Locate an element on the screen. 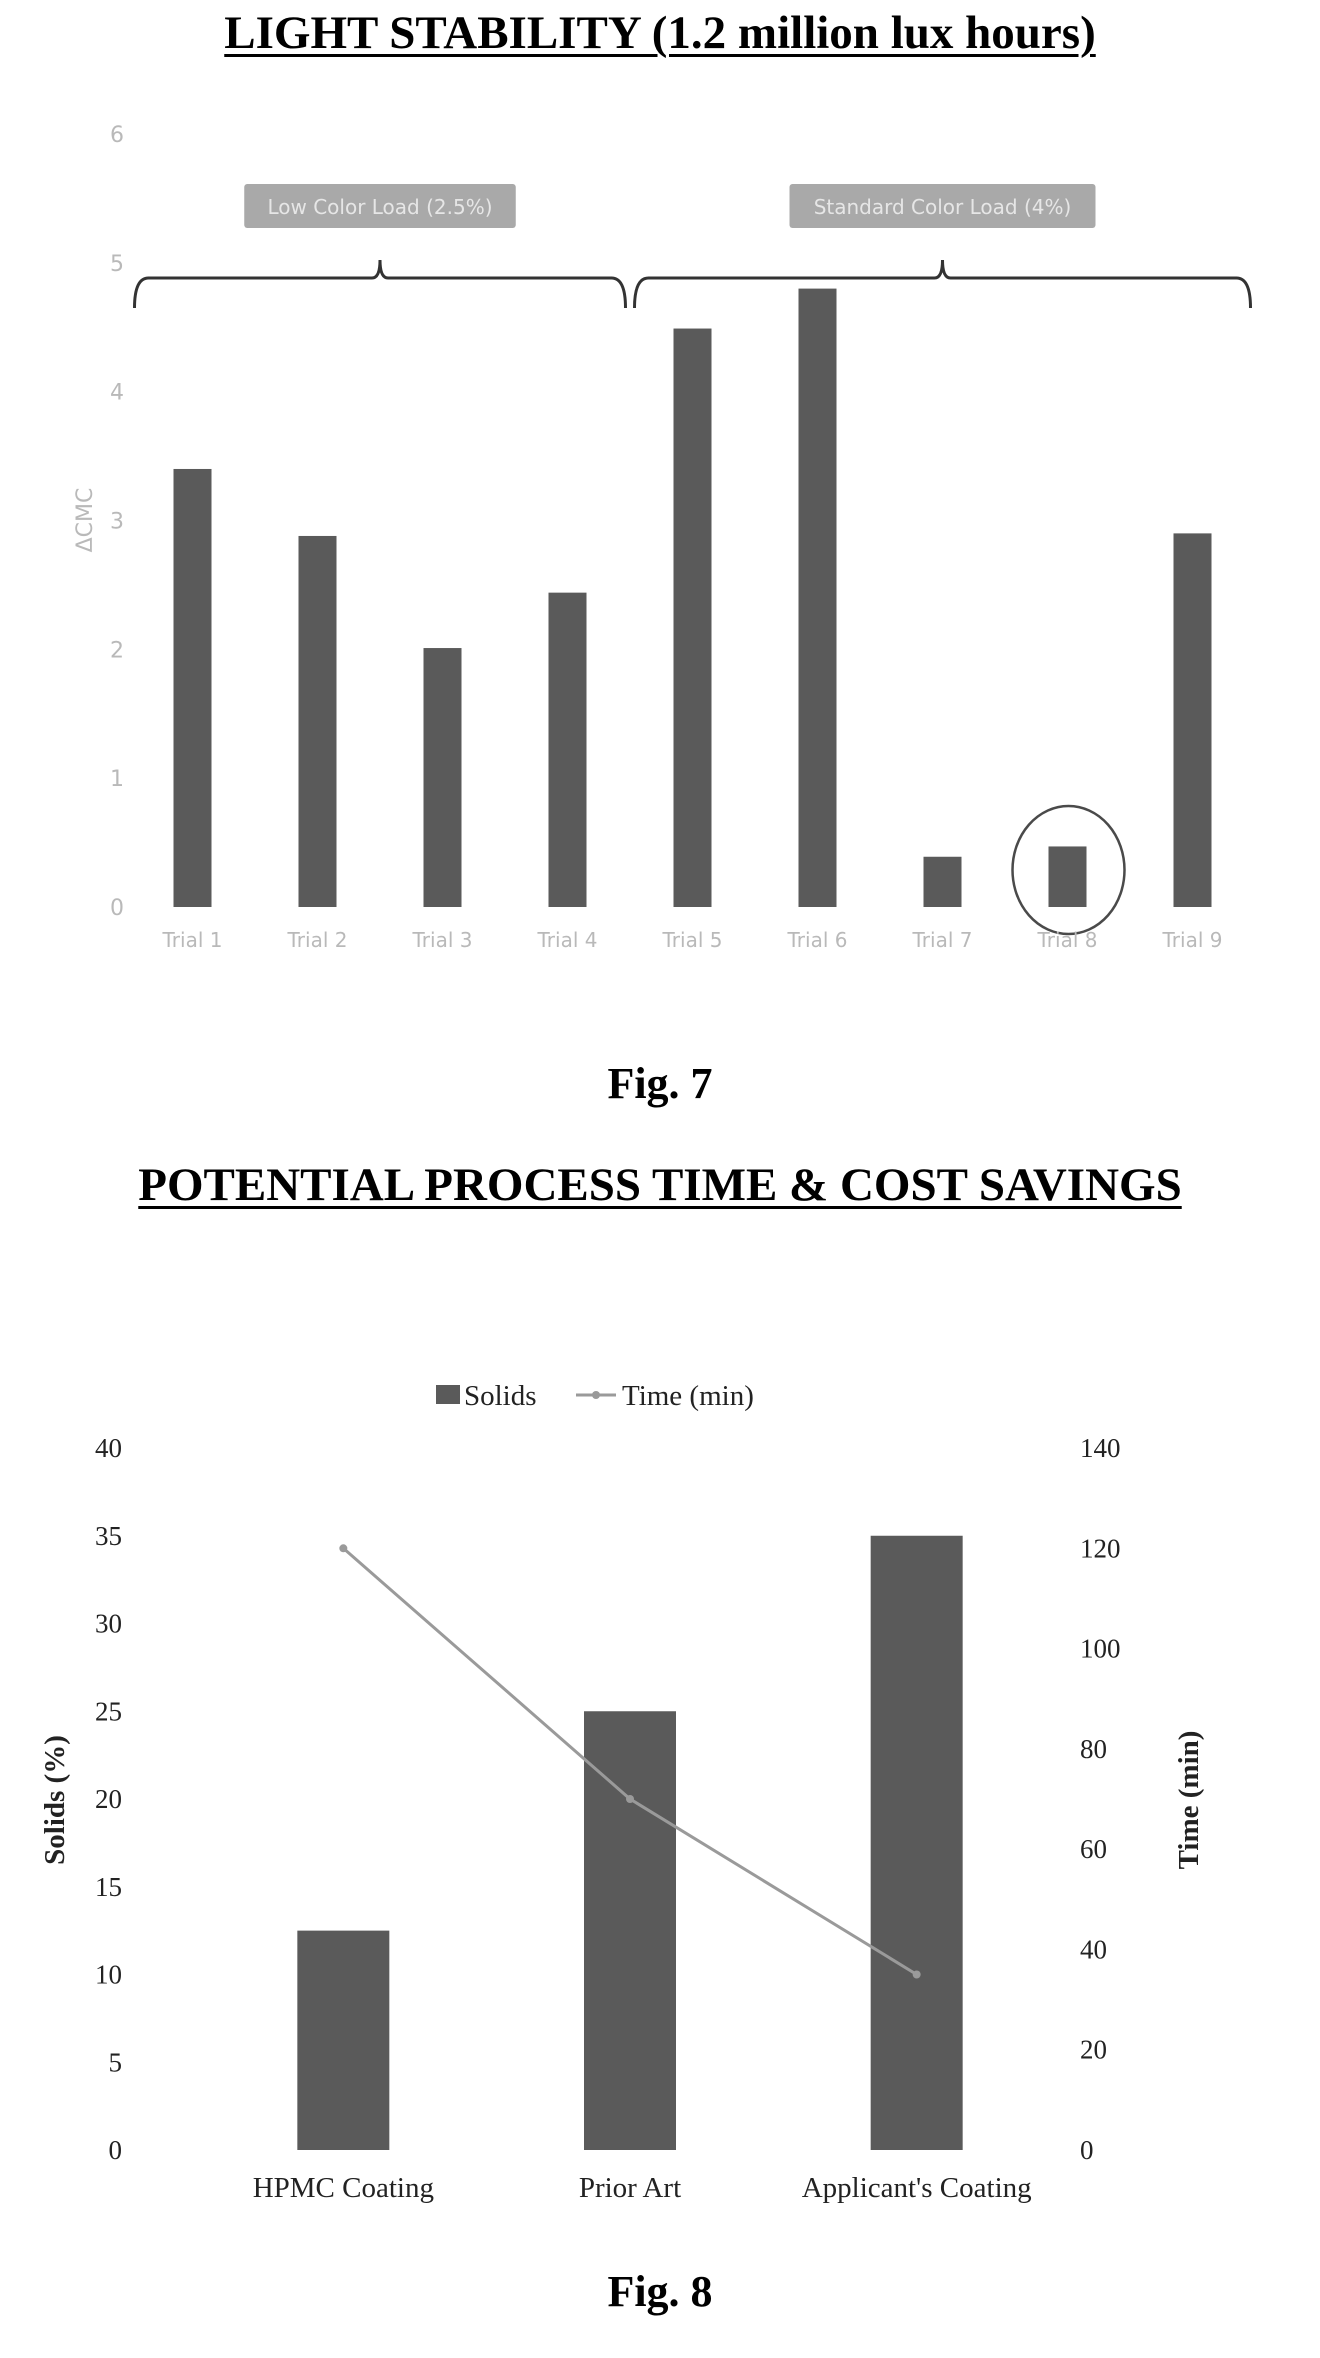 The width and height of the screenshot is (1320, 2358). fig7-y-tick-label: 6 is located at coordinates (117, 135).